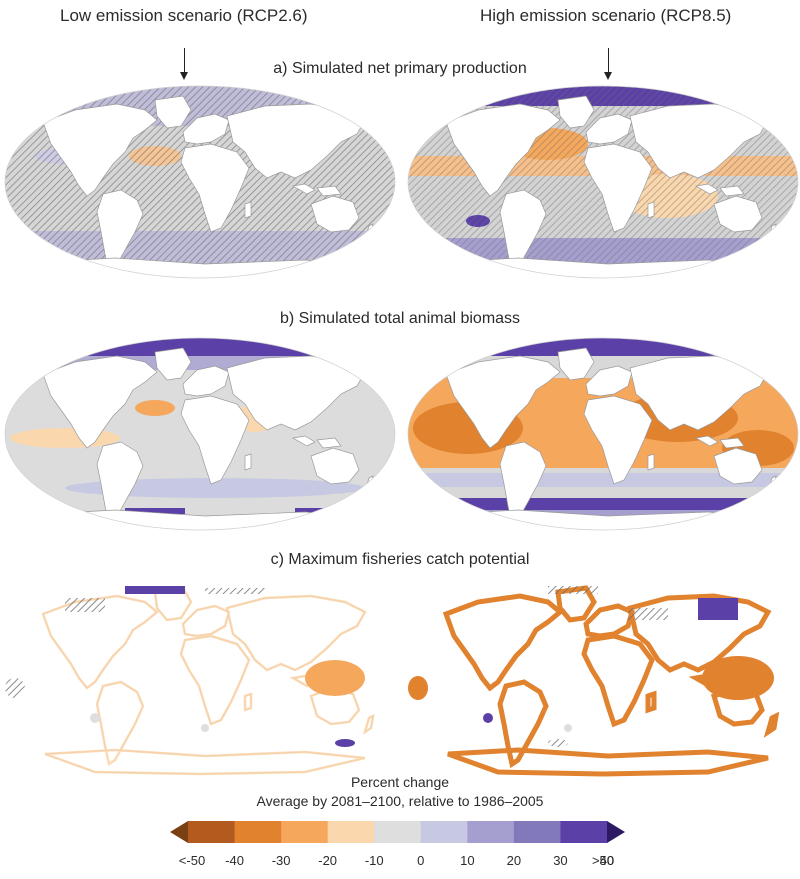 The height and width of the screenshot is (879, 800). Describe the element at coordinates (400, 782) in the screenshot. I see `legend-title: Percent change` at that location.